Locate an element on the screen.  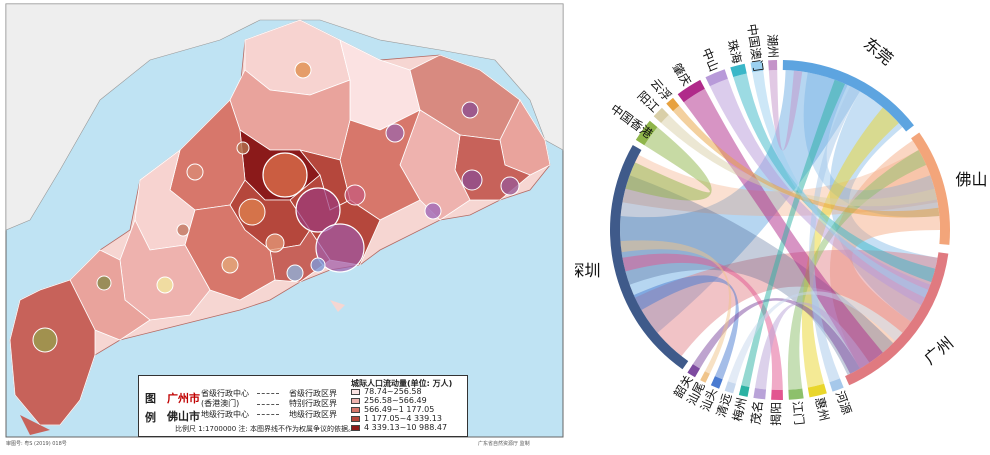
map-publisher: 广东省自然资源厅 监制 is located at coordinates (504, 444).